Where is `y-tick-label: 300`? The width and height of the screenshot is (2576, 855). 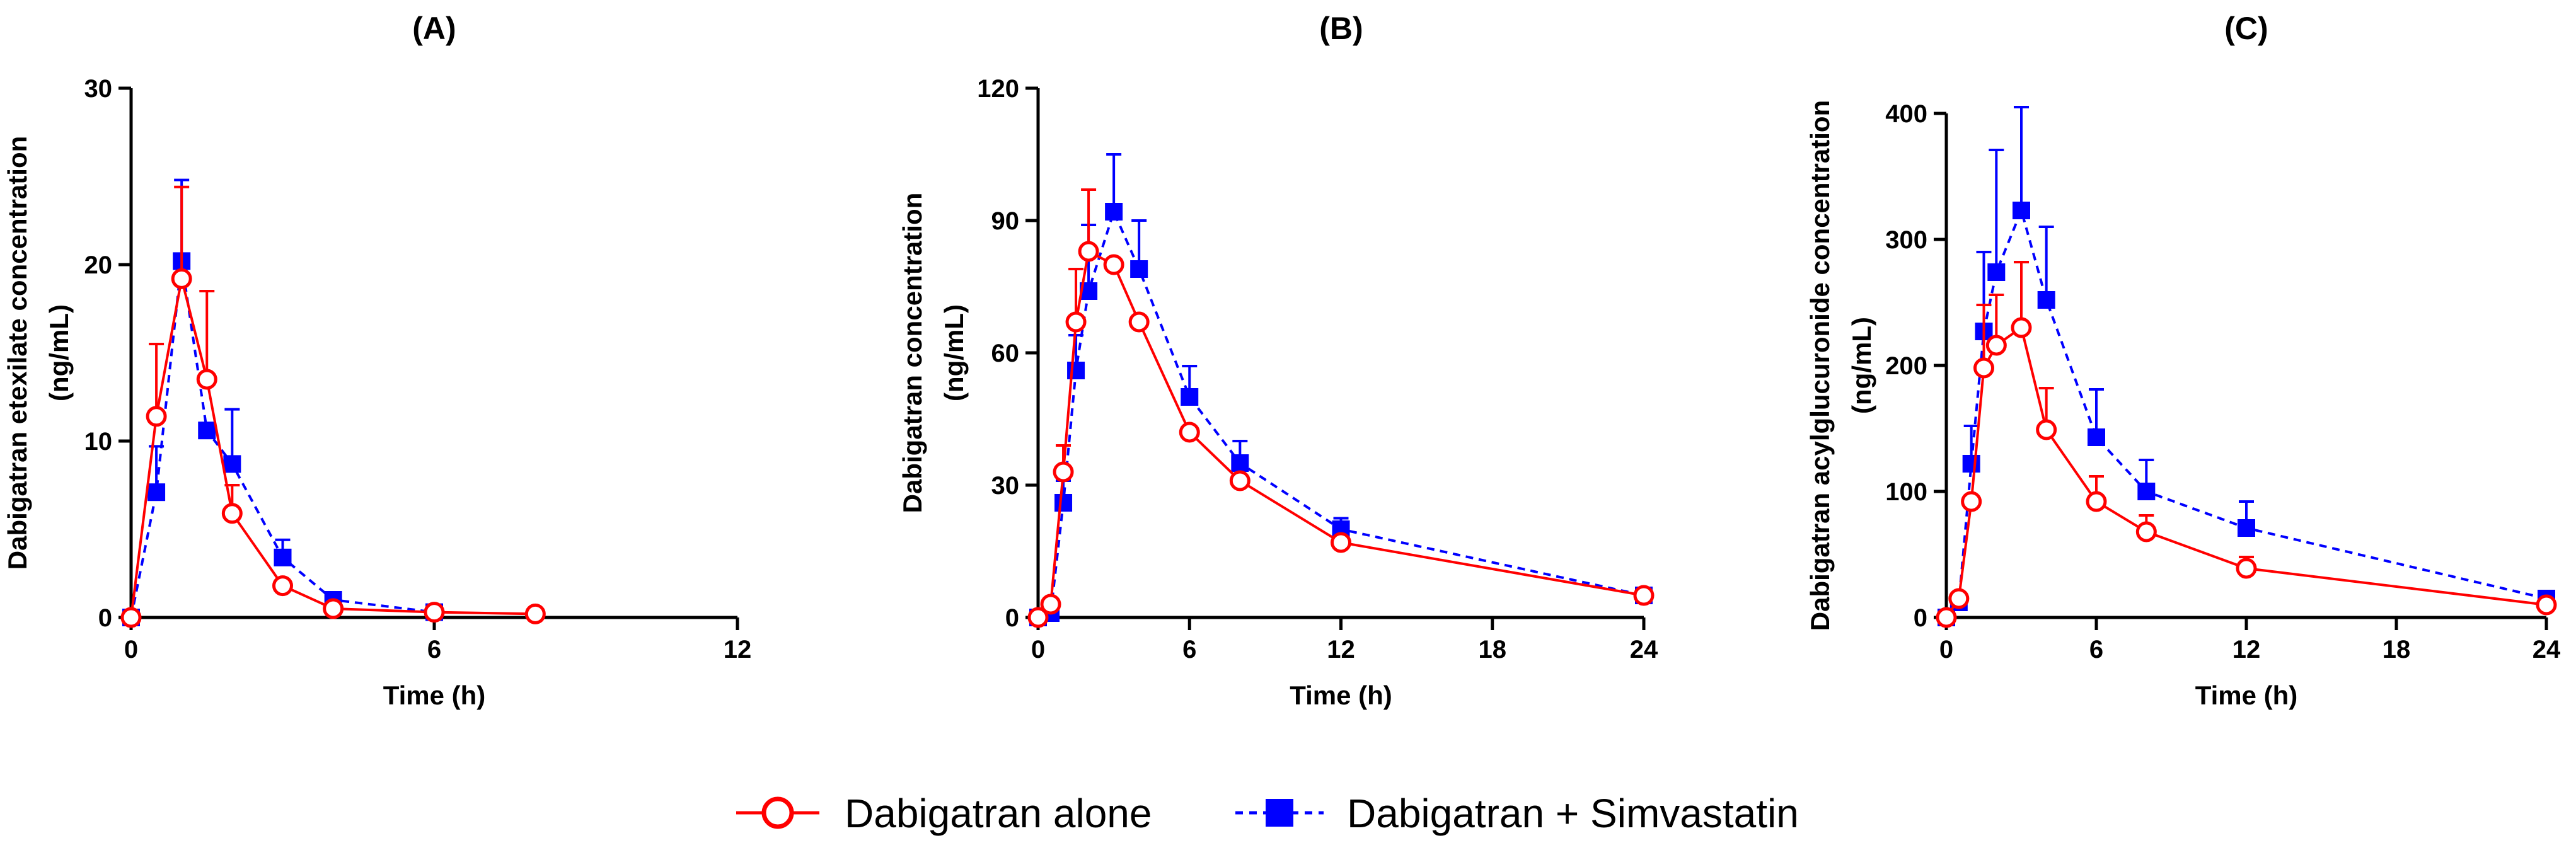
y-tick-label: 300 is located at coordinates (1906, 240).